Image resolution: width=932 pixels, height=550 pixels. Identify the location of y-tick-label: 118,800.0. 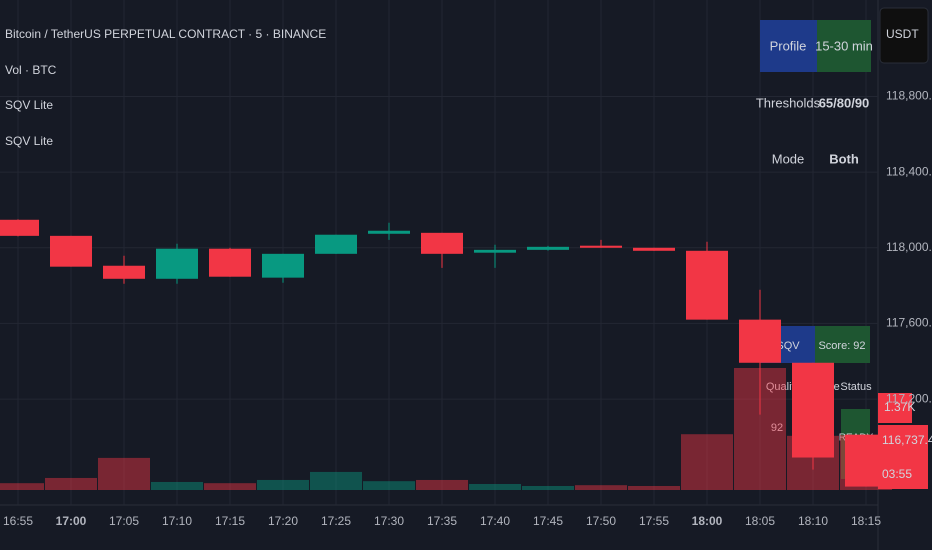
(909, 96).